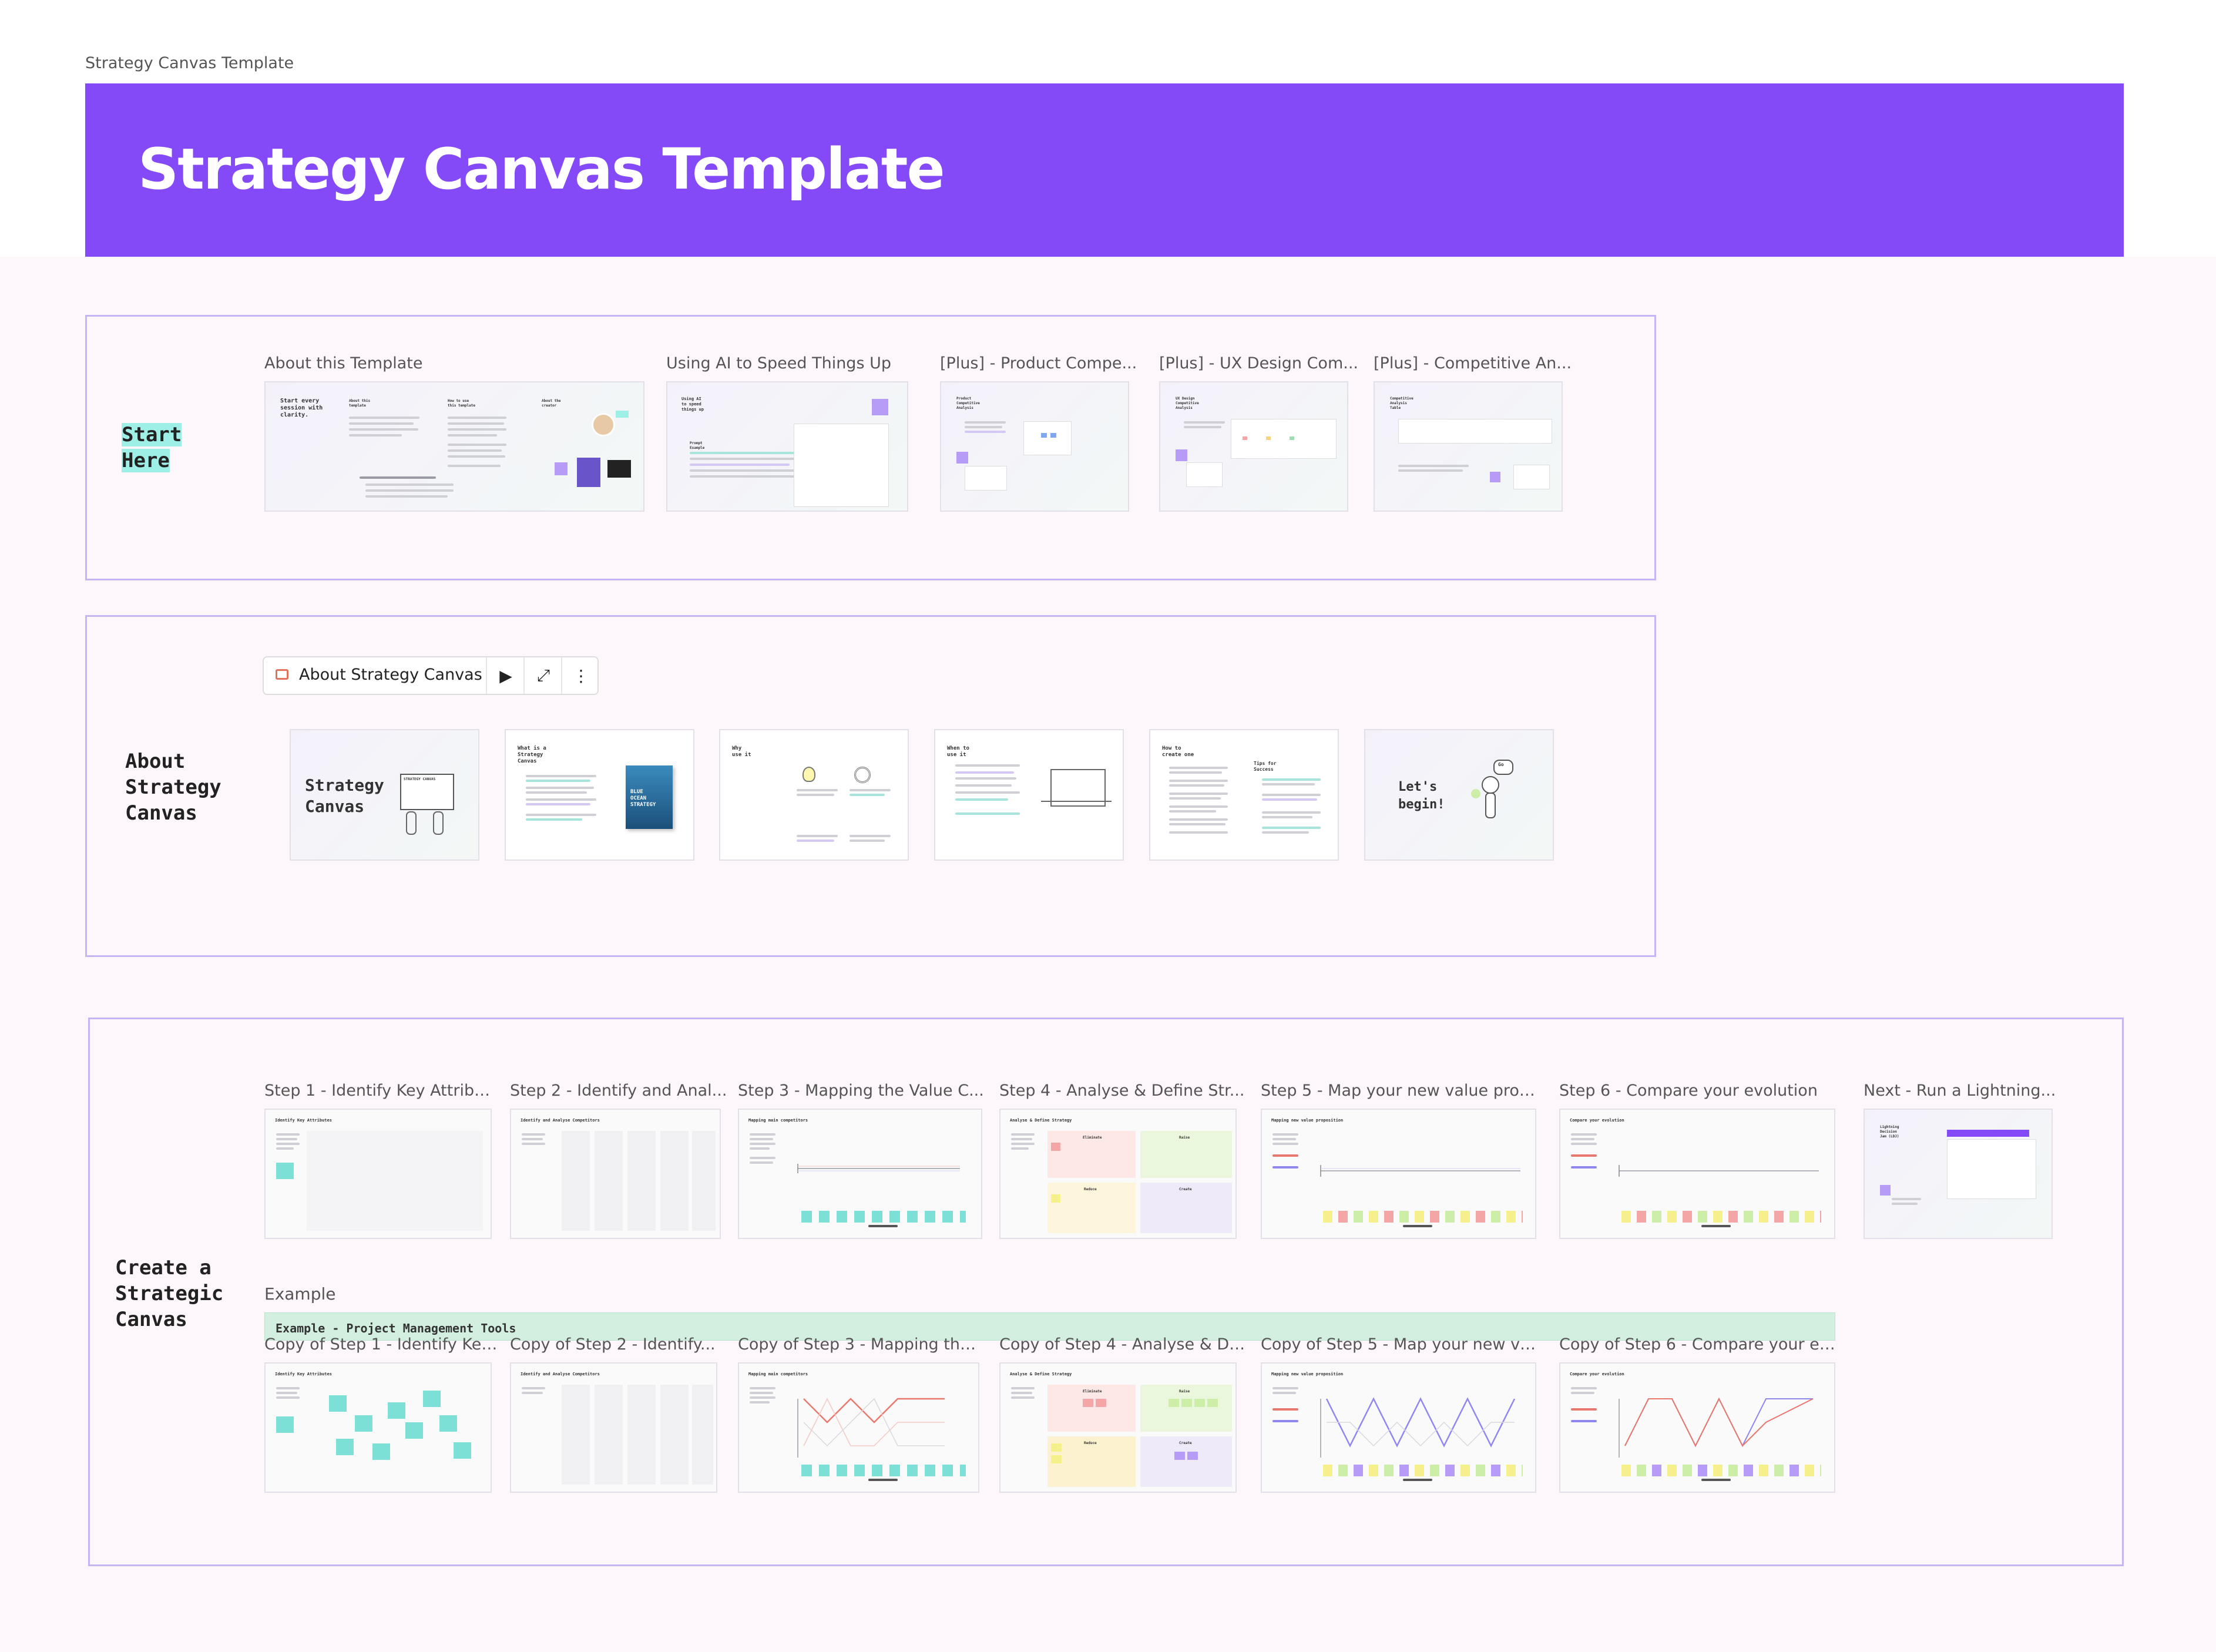 This screenshot has height=1652, width=2216. What do you see at coordinates (301, 408) in the screenshot?
I see `thumb-heading: Start every session with clarity.` at bounding box center [301, 408].